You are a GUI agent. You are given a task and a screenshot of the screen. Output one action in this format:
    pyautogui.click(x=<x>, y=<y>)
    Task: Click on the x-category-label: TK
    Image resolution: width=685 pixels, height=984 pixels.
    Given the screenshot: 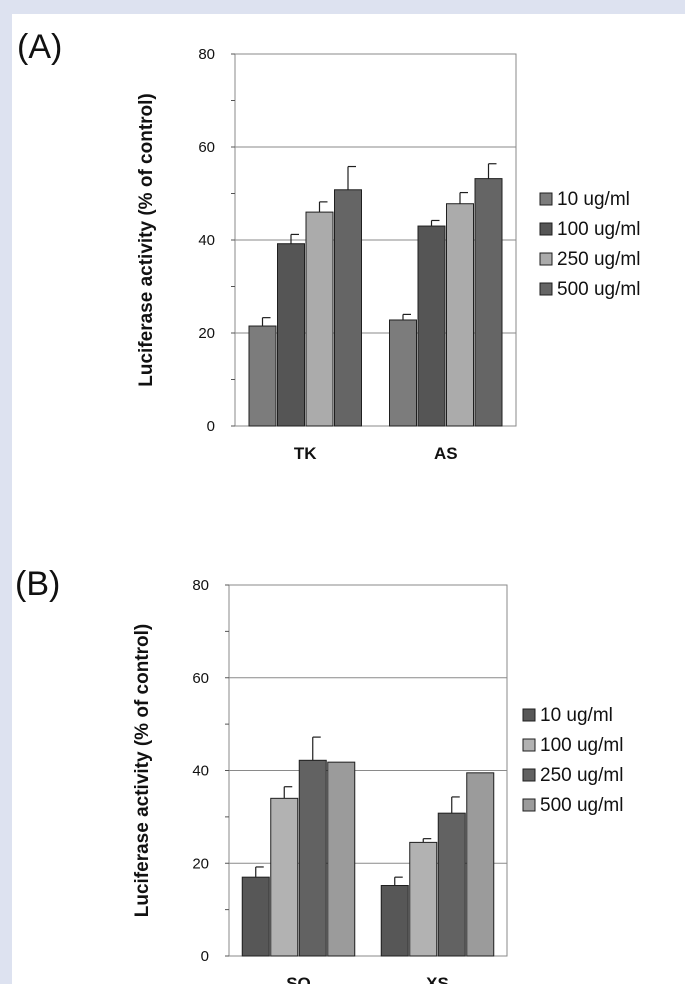 What is the action you would take?
    pyautogui.click(x=305, y=453)
    